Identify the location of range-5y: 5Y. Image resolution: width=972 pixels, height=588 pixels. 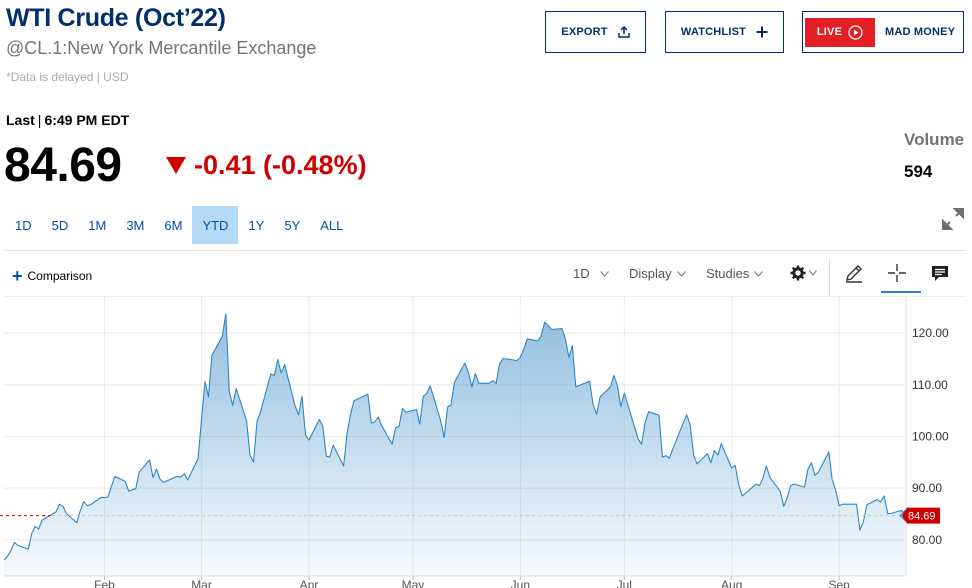
(292, 225).